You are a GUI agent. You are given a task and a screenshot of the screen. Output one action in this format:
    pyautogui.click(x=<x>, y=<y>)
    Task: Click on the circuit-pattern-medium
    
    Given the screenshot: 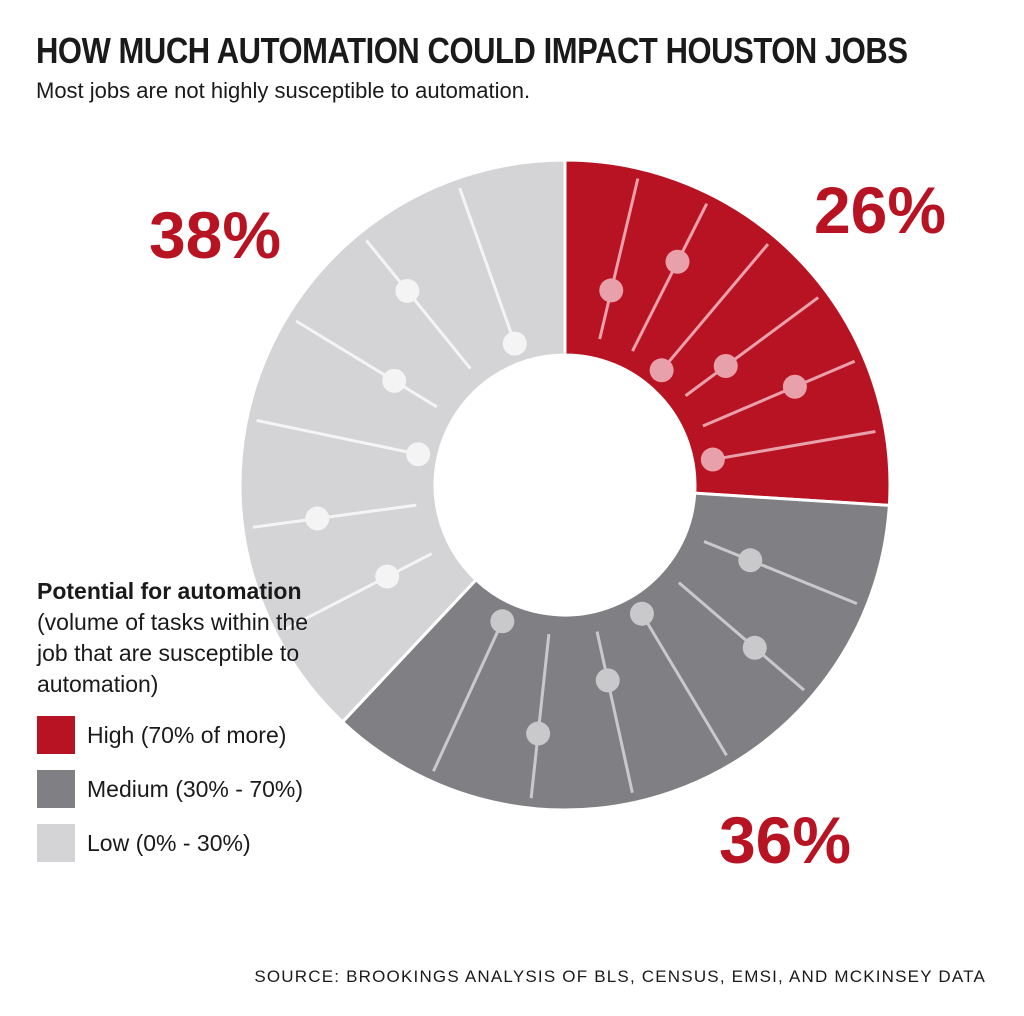 What is the action you would take?
    pyautogui.click(x=645, y=669)
    